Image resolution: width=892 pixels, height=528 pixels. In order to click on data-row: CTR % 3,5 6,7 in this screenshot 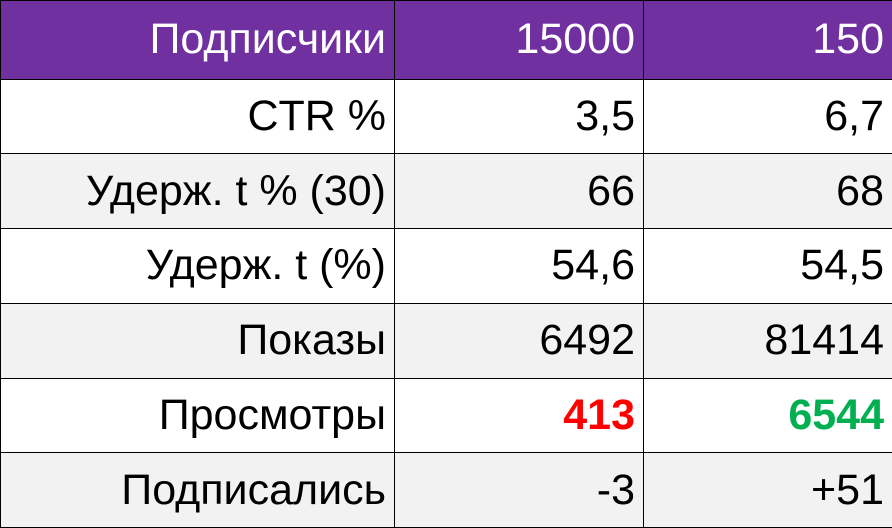, I will do `click(446, 116)`.